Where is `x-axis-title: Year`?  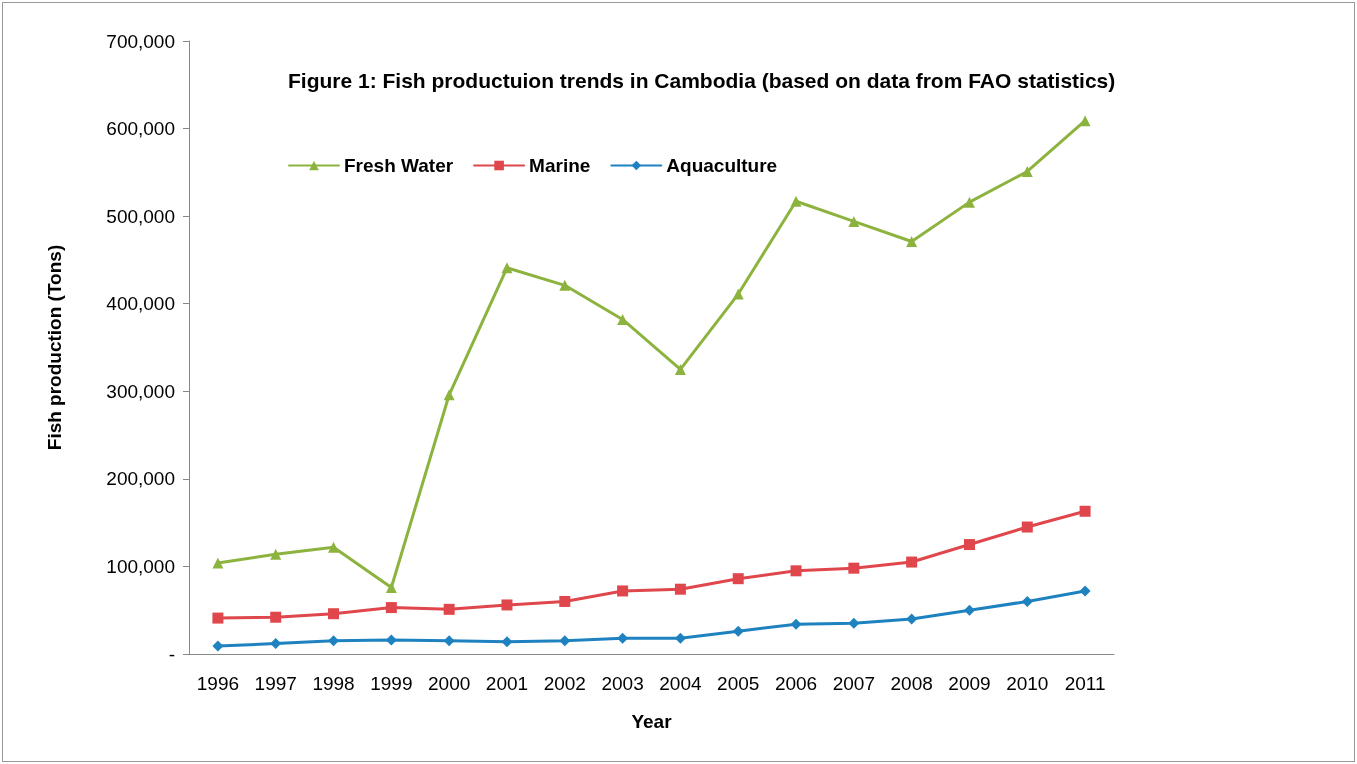 x-axis-title: Year is located at coordinates (652, 721).